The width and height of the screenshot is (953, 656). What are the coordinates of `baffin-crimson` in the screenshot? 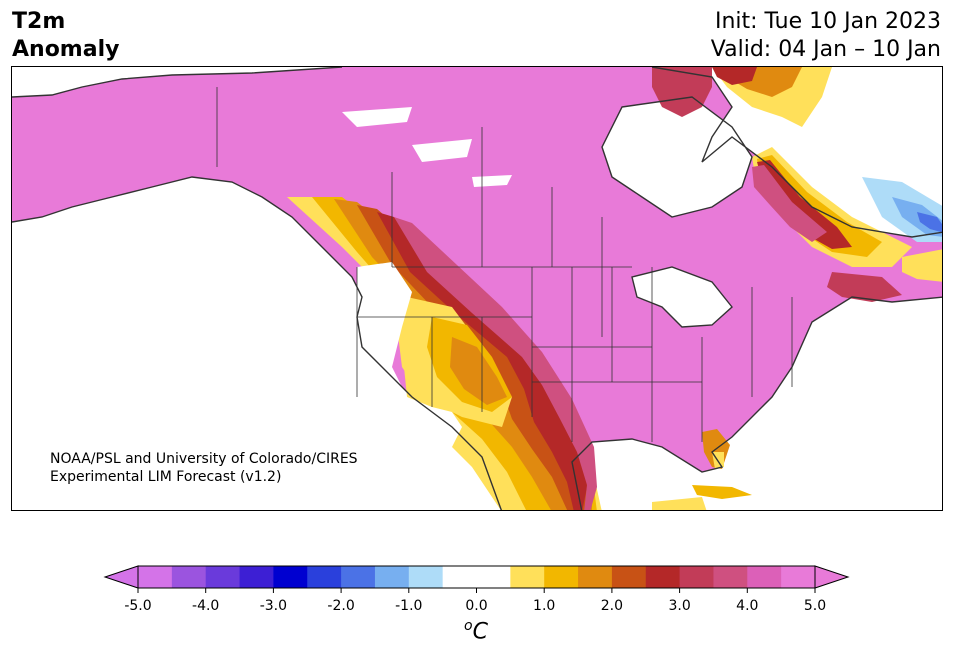 It's located at (682, 92).